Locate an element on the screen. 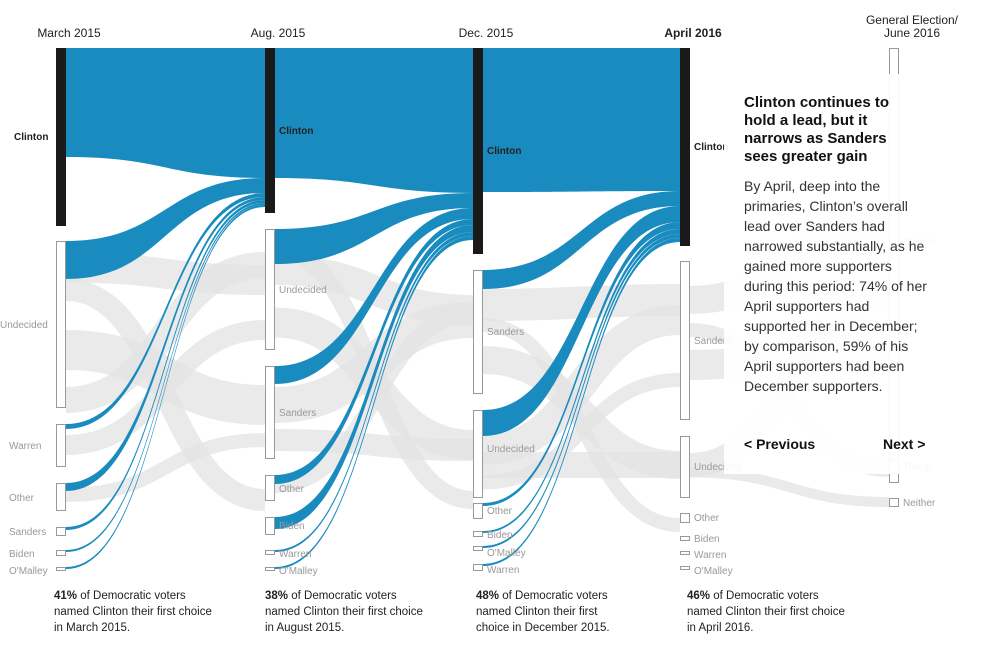  column-header: March 2015 is located at coordinates (69, 33).